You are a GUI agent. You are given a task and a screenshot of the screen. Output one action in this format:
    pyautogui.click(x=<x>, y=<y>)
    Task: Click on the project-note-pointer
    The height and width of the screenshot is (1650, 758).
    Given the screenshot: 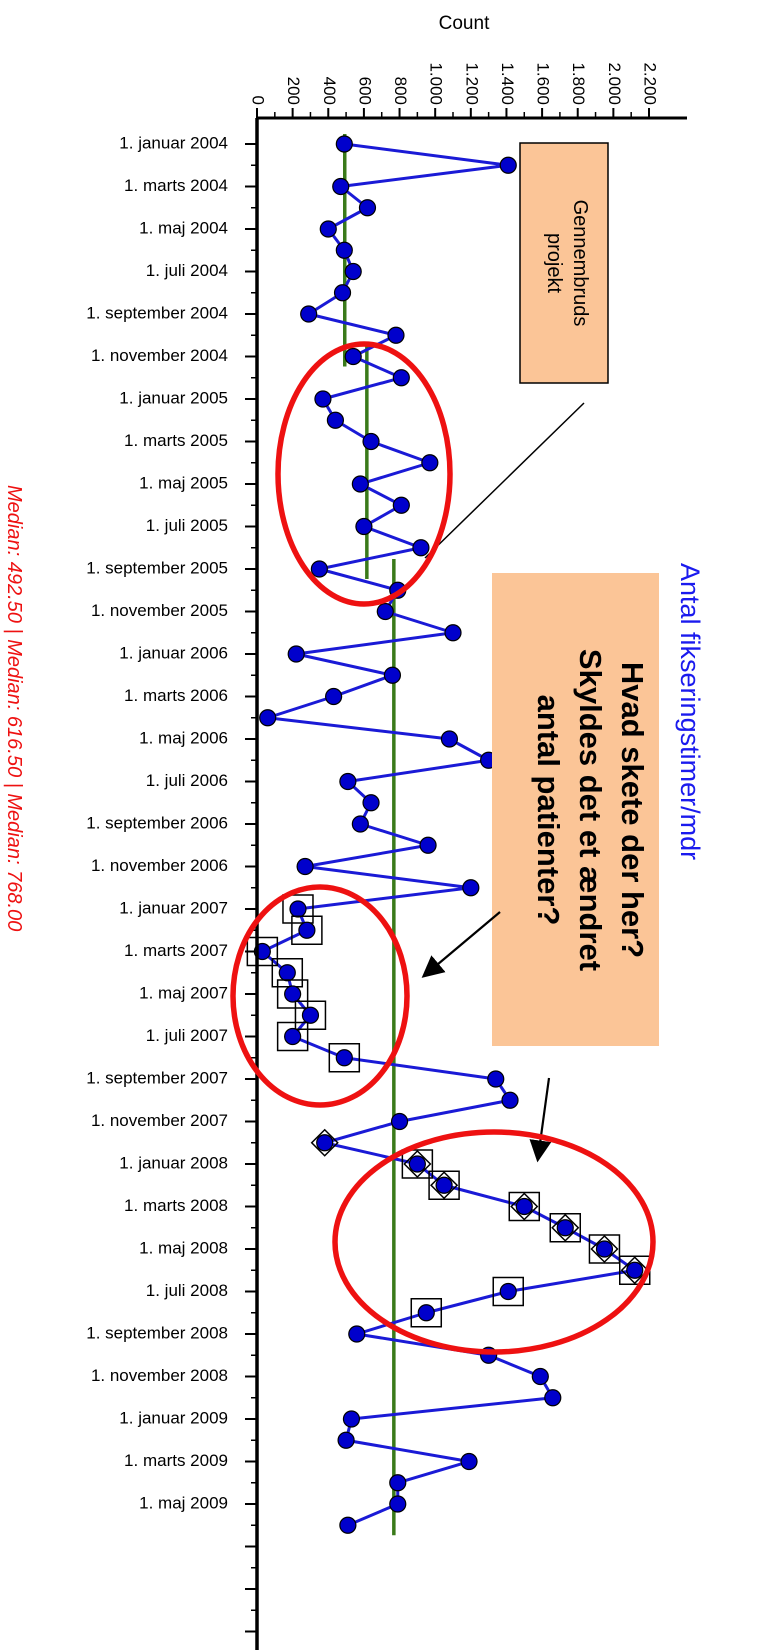 What is the action you would take?
    pyautogui.click(x=504, y=480)
    